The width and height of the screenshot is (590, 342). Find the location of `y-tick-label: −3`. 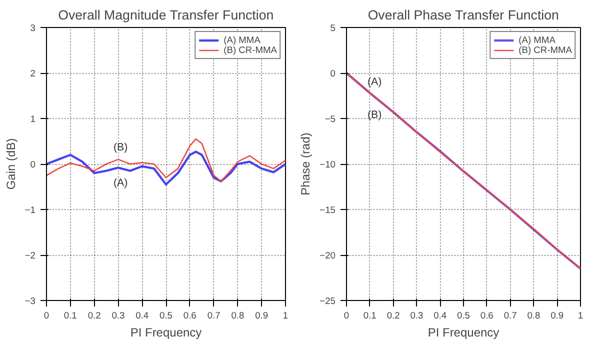

y-tick-label: −3 is located at coordinates (30, 301).